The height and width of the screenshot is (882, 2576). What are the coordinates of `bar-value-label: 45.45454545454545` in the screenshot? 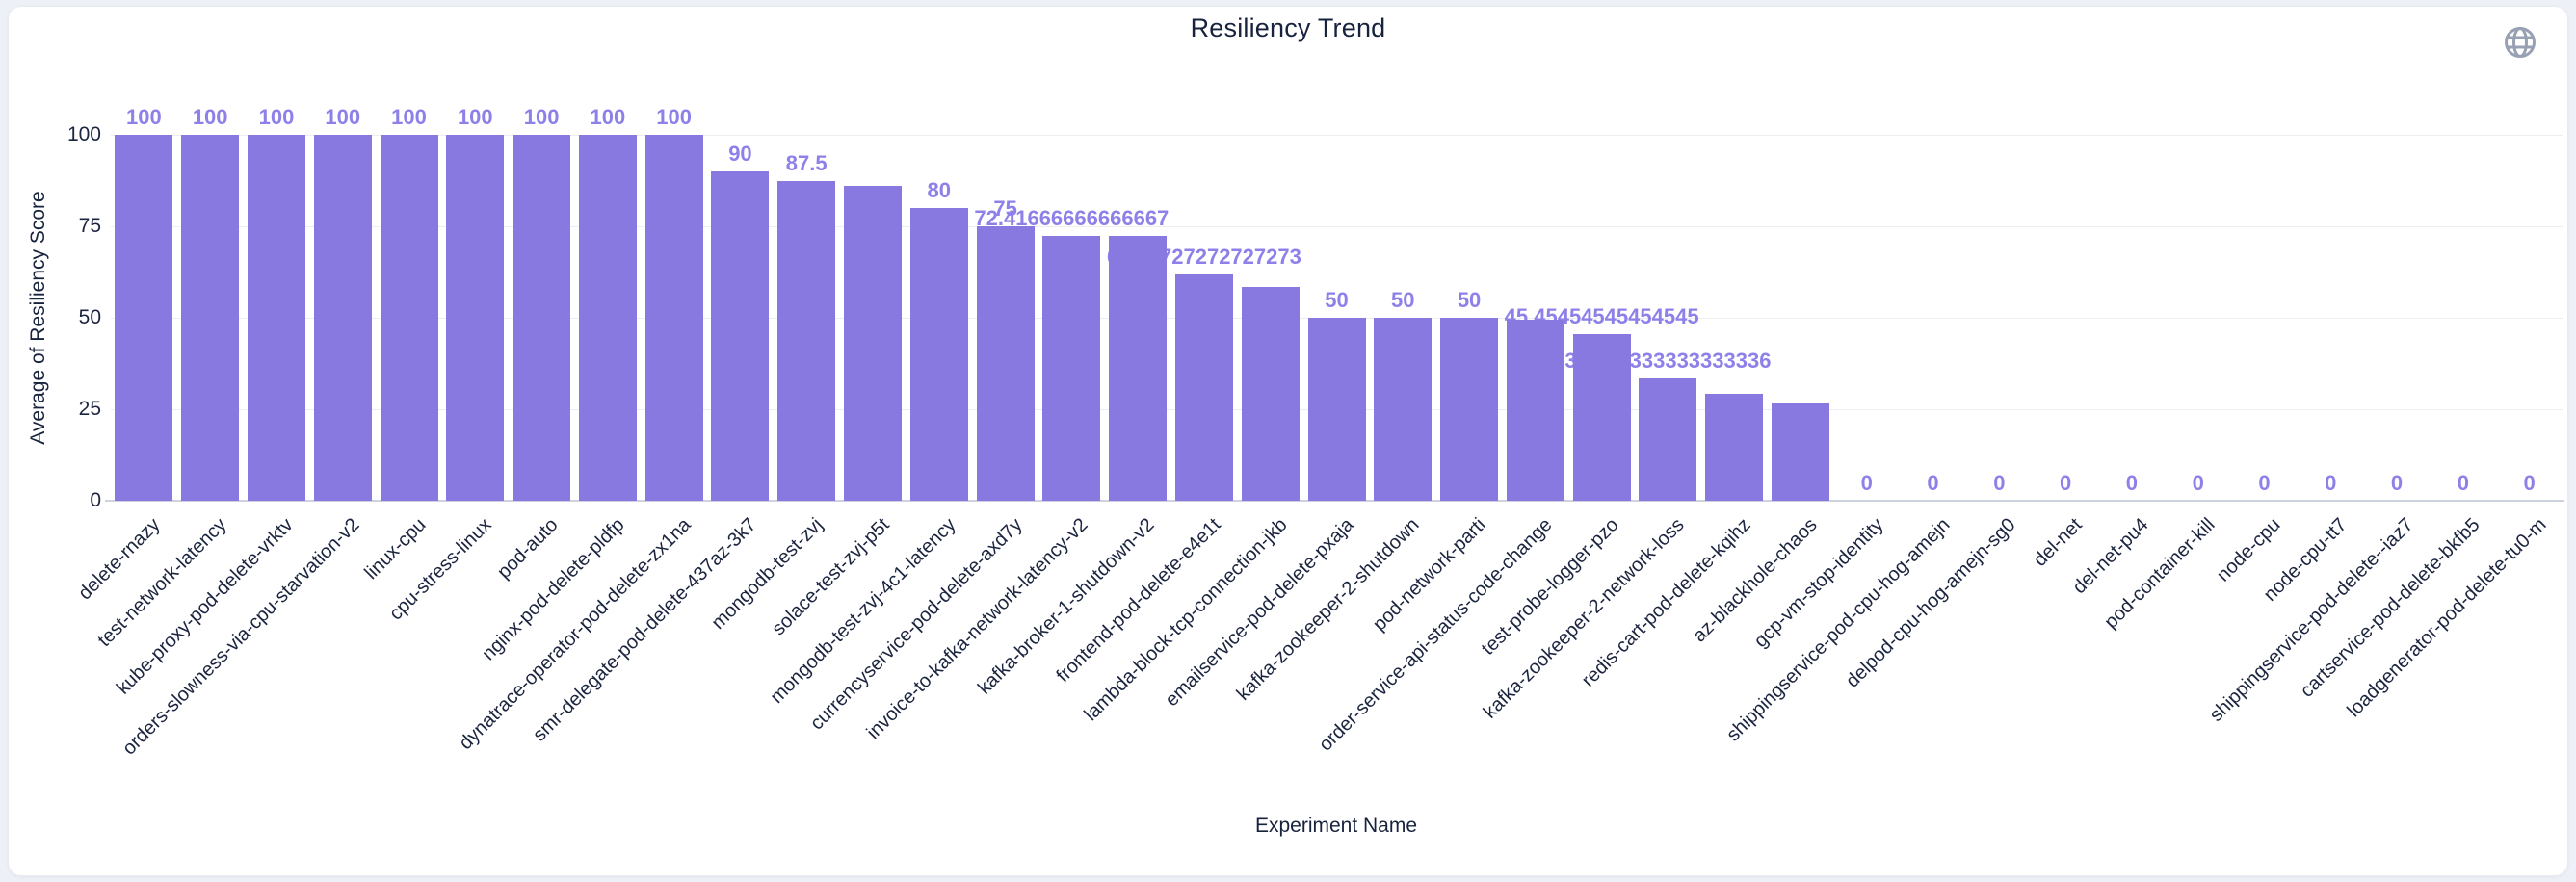 It's located at (1602, 316).